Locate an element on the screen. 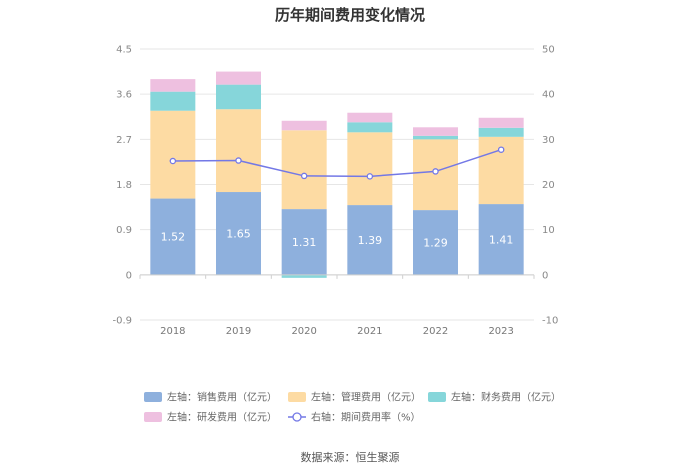  x-tick-label: 2020 is located at coordinates (303, 331).